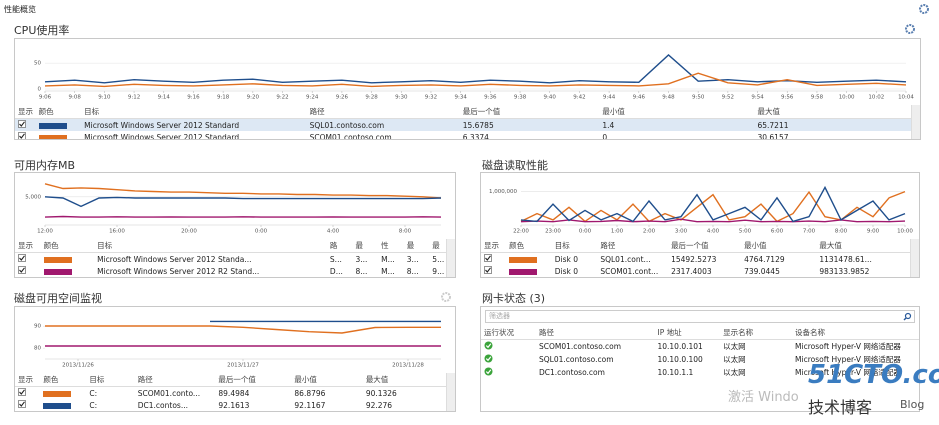 The width and height of the screenshot is (939, 425). Describe the element at coordinates (576, 359) in the screenshot. I see `table-cell: SQL01.contoso.com` at that location.